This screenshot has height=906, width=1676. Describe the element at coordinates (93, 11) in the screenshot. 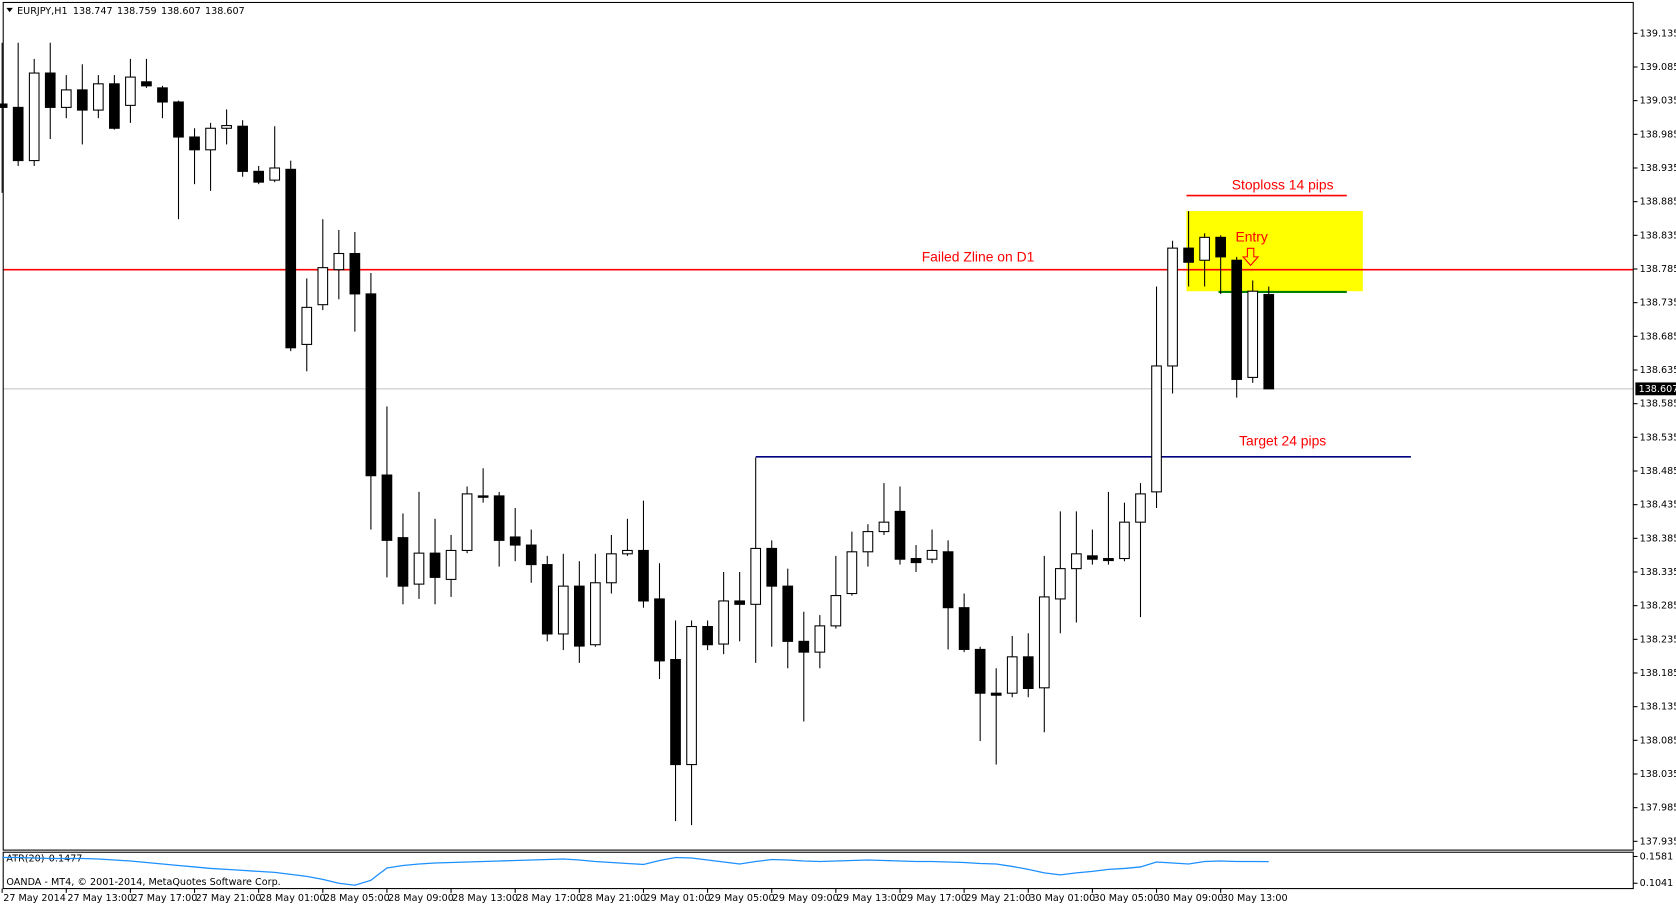

I see `header-open: 138.747` at that location.